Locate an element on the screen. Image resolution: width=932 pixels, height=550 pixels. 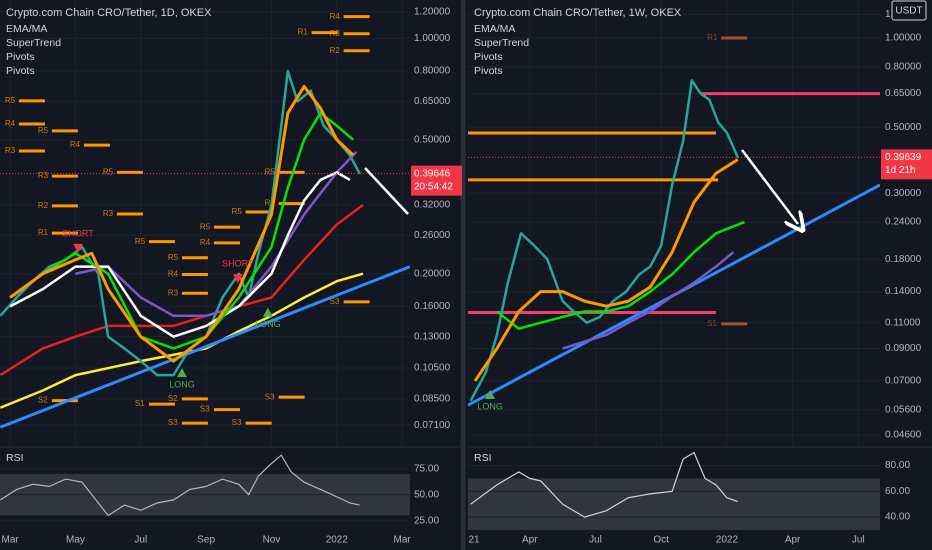
last-price-label: 0.39646 is located at coordinates (432, 173).